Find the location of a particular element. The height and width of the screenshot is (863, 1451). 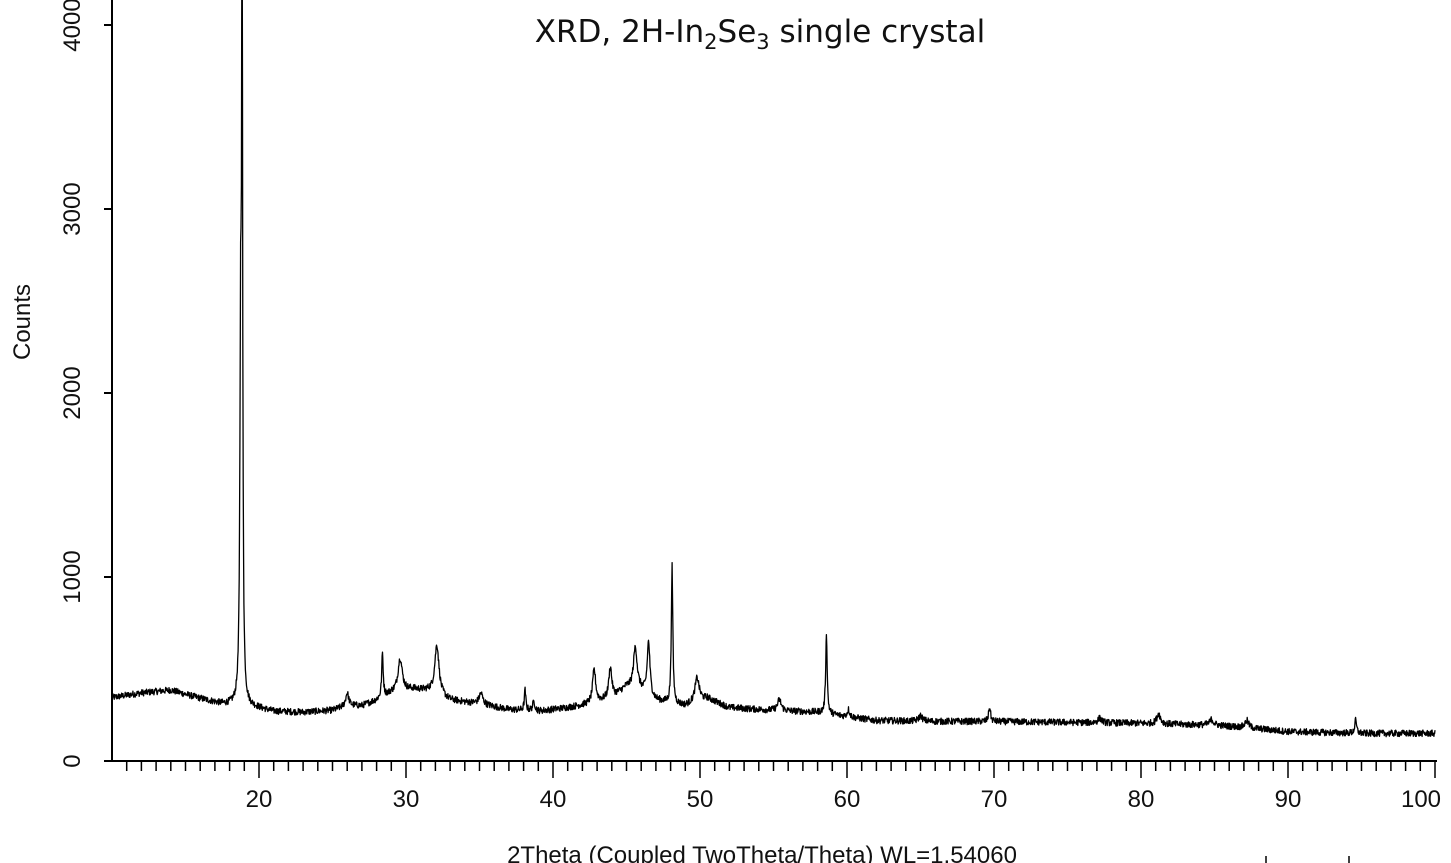

y-tick-label: 2000 is located at coordinates (72, 392).